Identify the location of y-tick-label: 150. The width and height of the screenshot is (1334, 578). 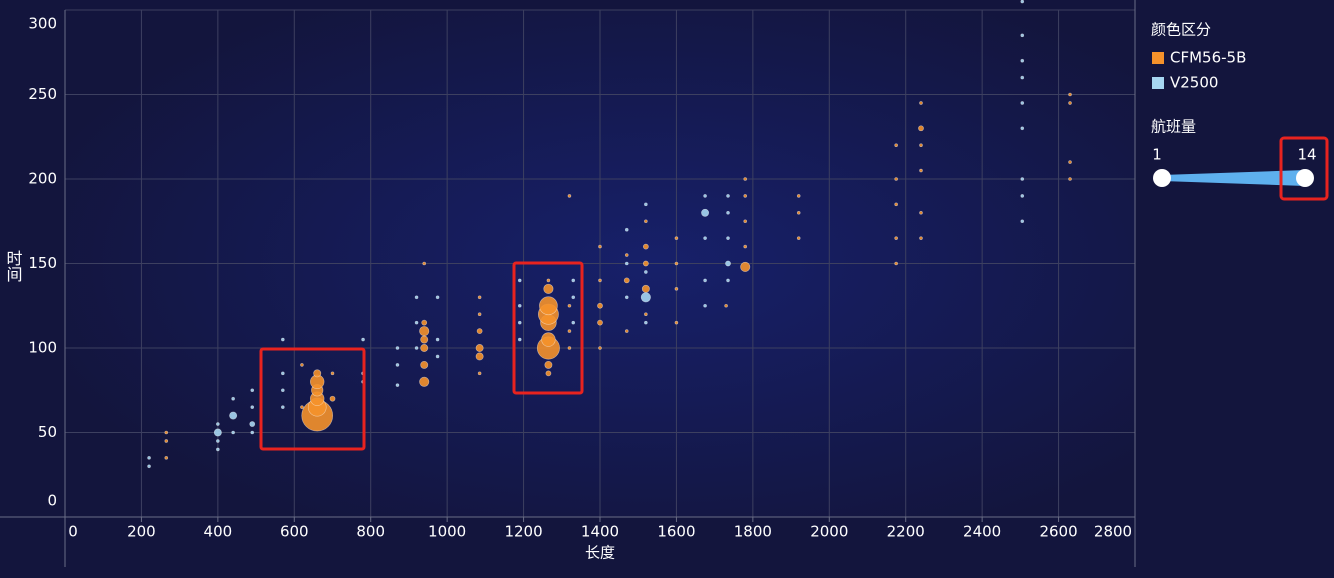
(42, 263).